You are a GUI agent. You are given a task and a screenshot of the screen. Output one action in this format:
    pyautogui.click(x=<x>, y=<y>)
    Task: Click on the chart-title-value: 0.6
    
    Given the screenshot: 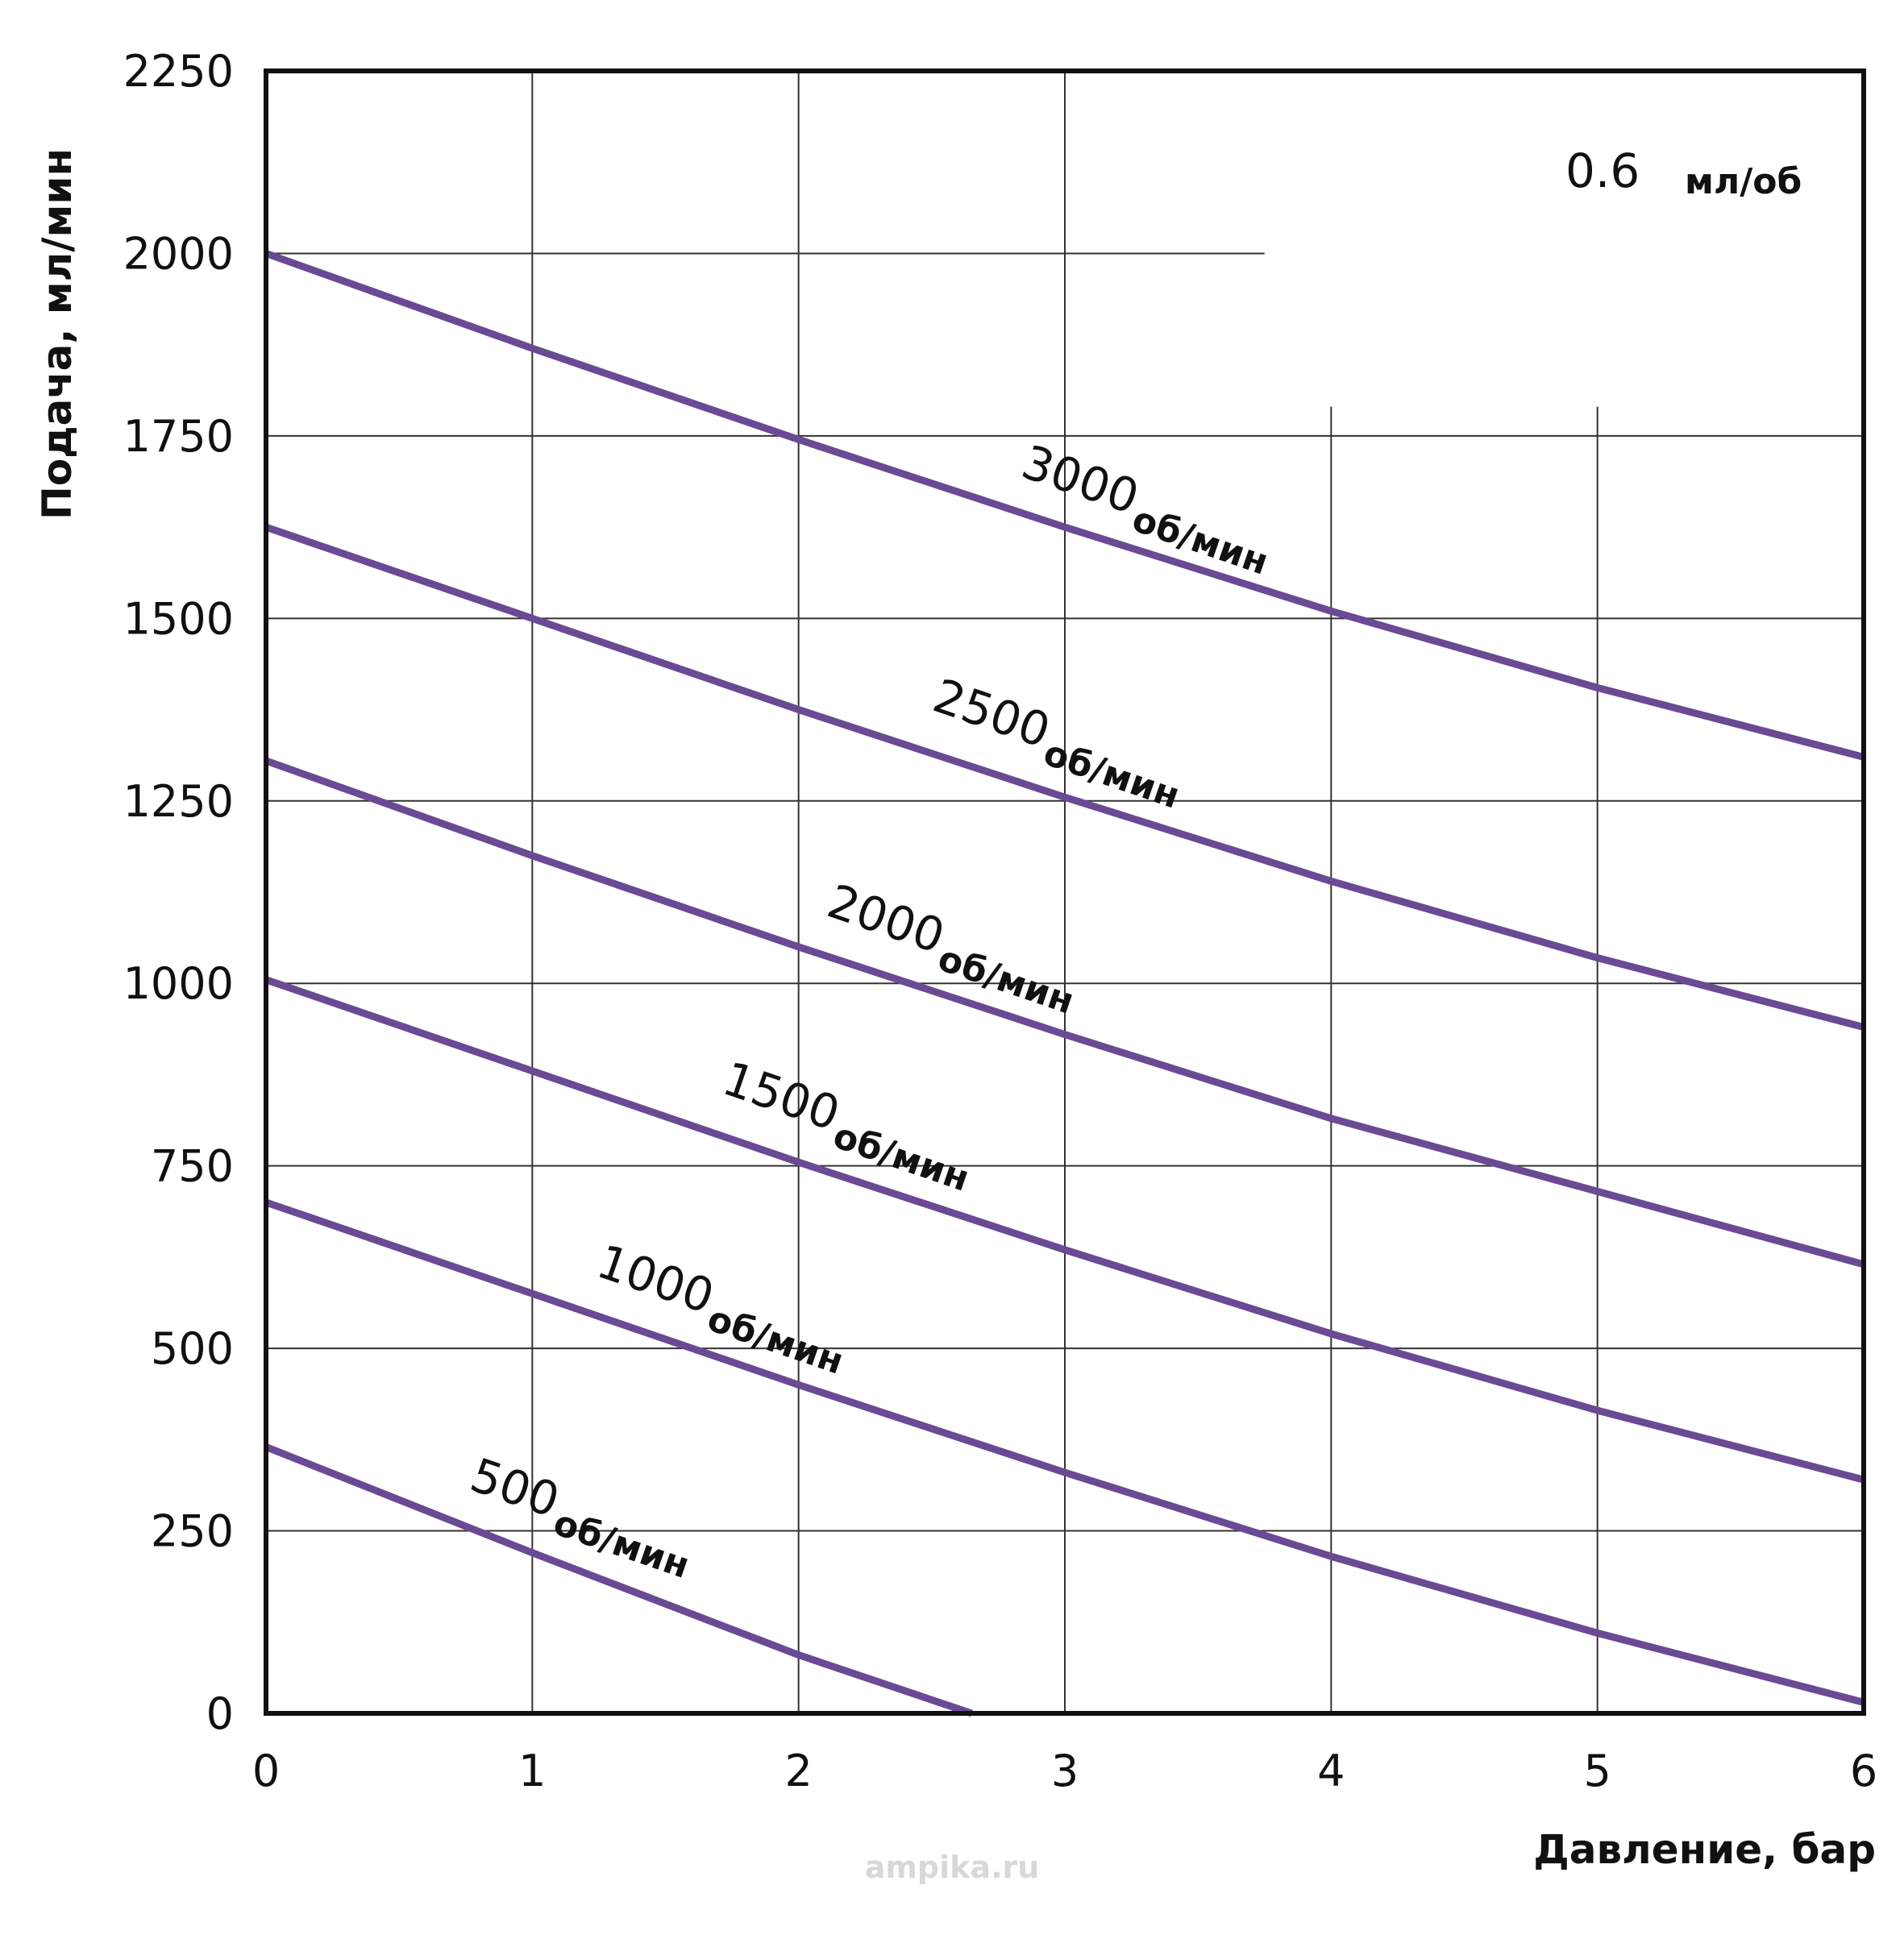 What is the action you would take?
    pyautogui.click(x=1602, y=170)
    